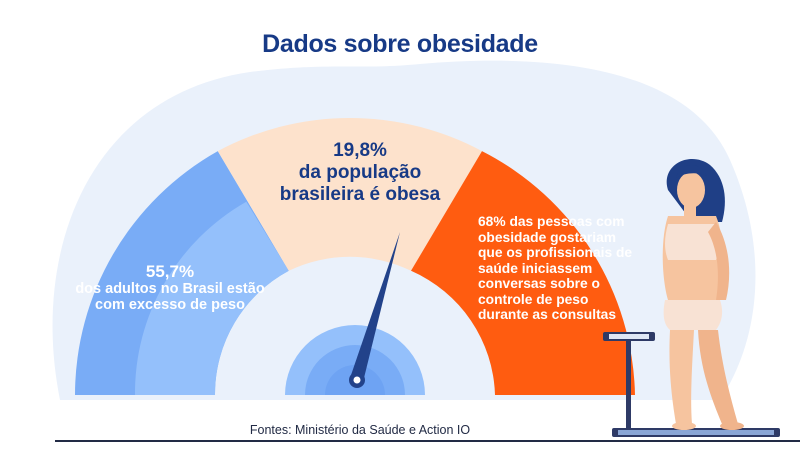 The width and height of the screenshot is (800, 450). I want to click on stat-obesity: 19,8% da população brasileira é obesa, so click(360, 173).